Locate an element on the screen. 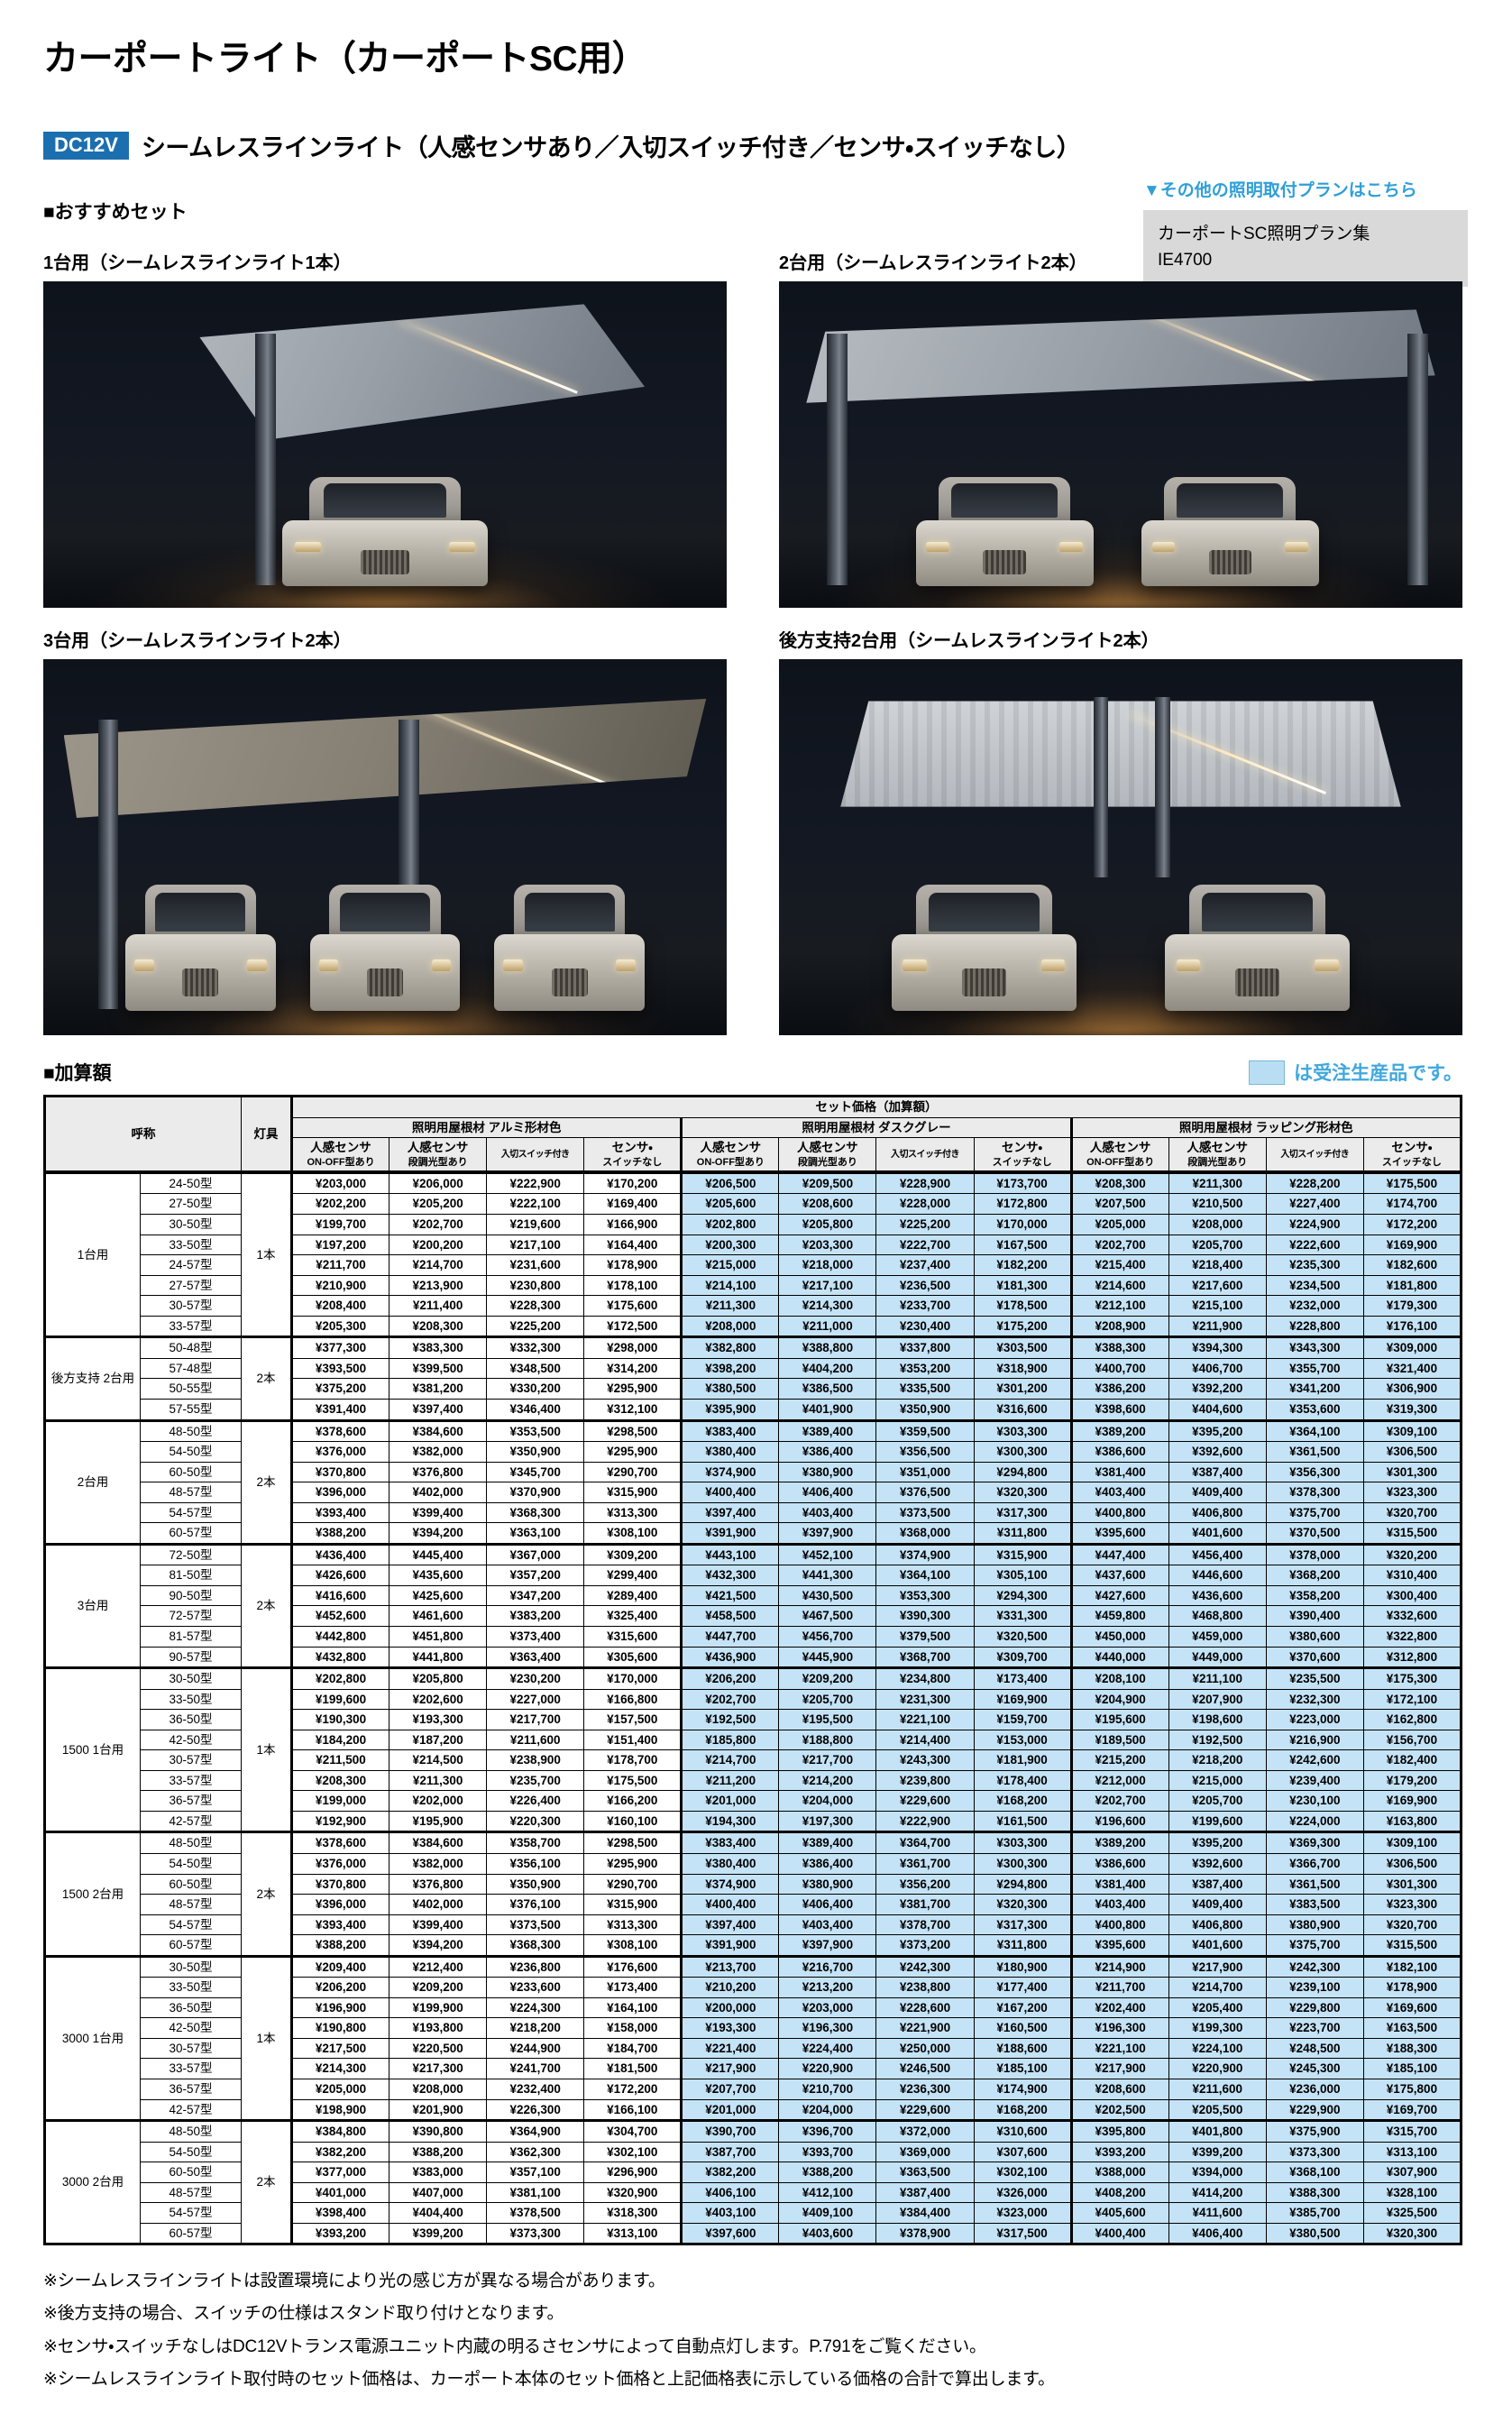 The image size is (1512, 2414). roof-led-light is located at coordinates (1240, 354).